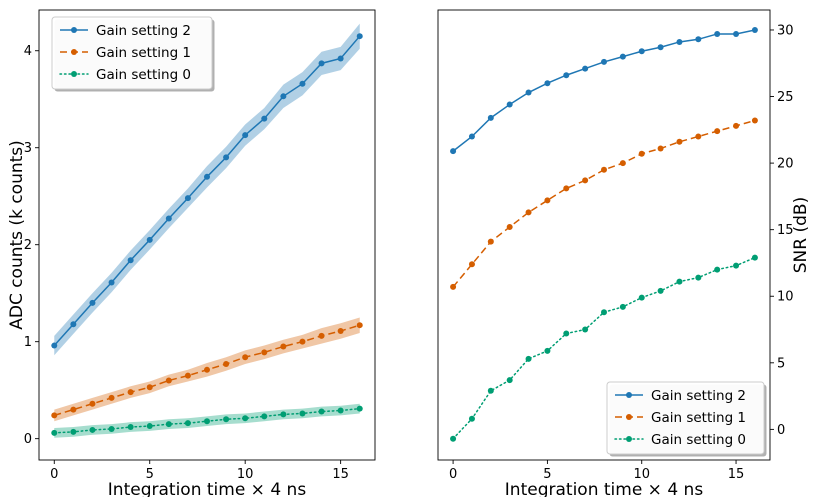 The height and width of the screenshot is (497, 814). Describe the element at coordinates (785, 164) in the screenshot. I see `y-tick-label: 20` at that location.